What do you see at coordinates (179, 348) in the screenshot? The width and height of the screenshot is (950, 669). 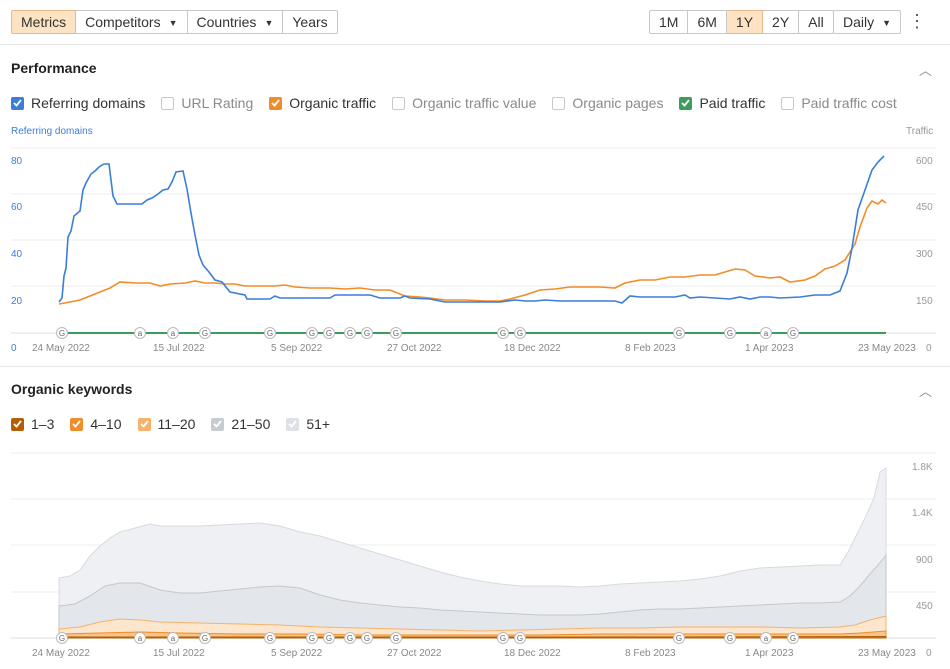 I see `x-tick: 15 Jul 2022` at bounding box center [179, 348].